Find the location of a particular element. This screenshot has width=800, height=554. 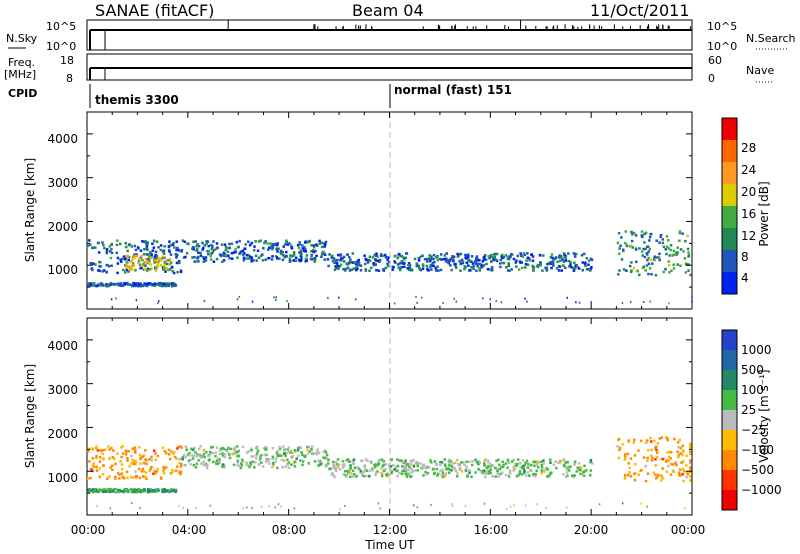

power-cb-tick-4: 4 is located at coordinates (745, 278).